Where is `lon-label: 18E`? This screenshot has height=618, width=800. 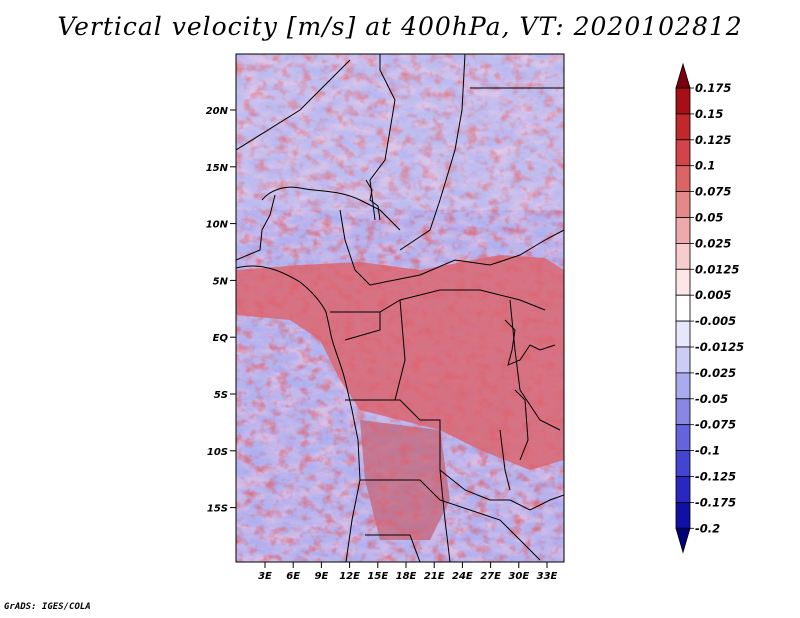 lon-label: 18E is located at coordinates (406, 576).